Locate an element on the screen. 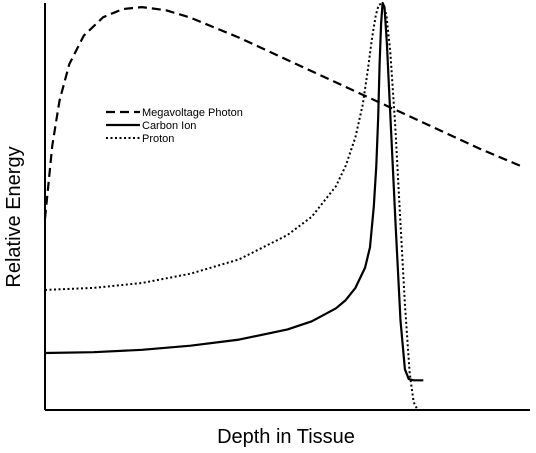  legend-item: Megavoltage Photon is located at coordinates (174, 113).